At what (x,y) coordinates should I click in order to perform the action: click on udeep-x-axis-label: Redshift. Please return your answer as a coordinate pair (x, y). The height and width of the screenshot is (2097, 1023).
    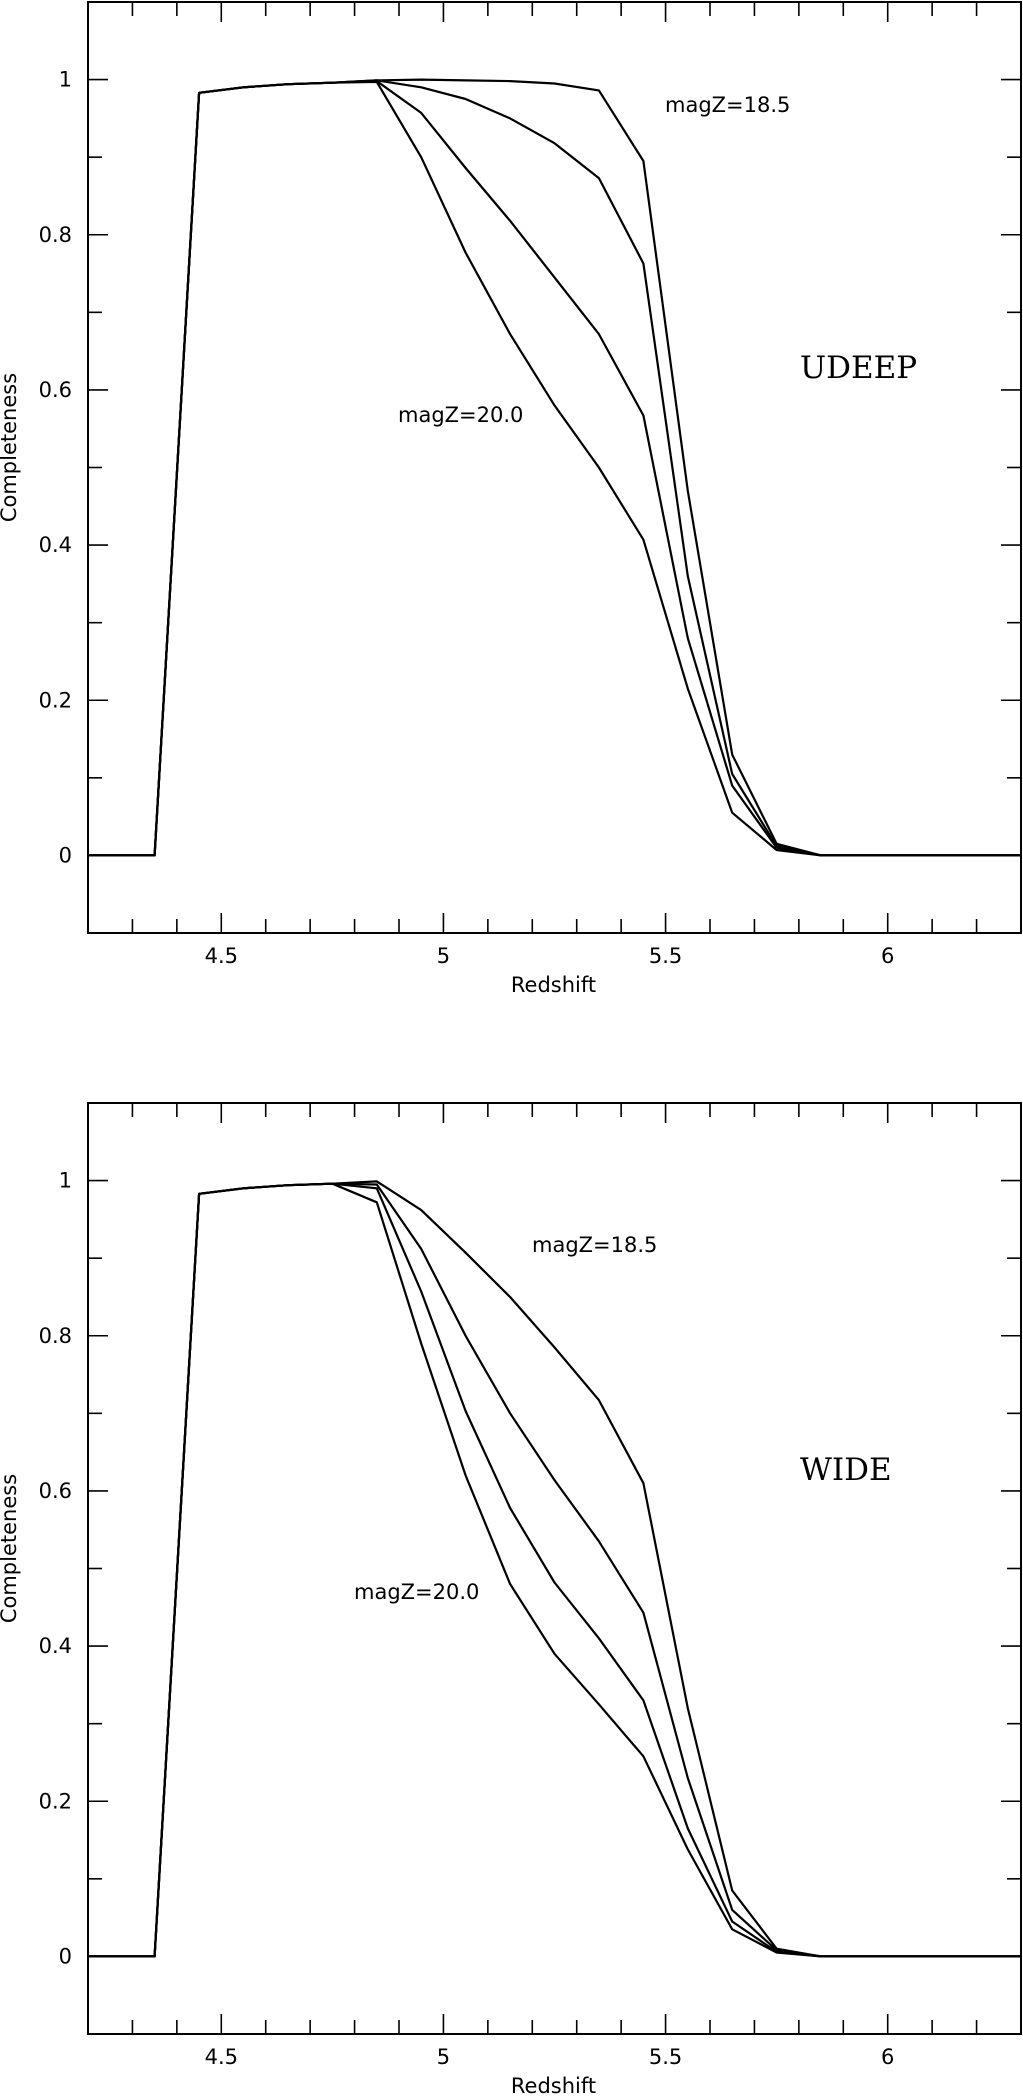
    Looking at the image, I should click on (553, 985).